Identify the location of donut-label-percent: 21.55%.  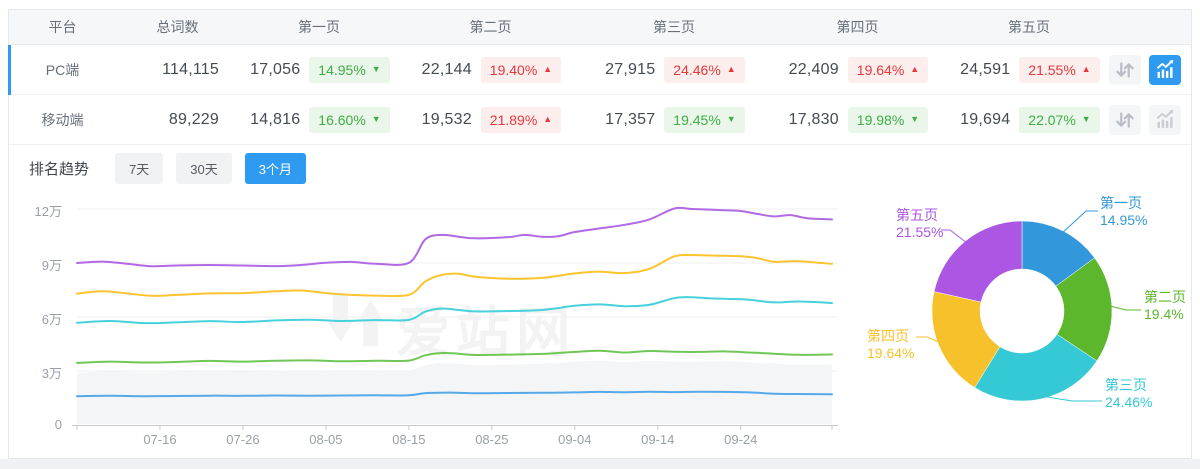
(920, 232).